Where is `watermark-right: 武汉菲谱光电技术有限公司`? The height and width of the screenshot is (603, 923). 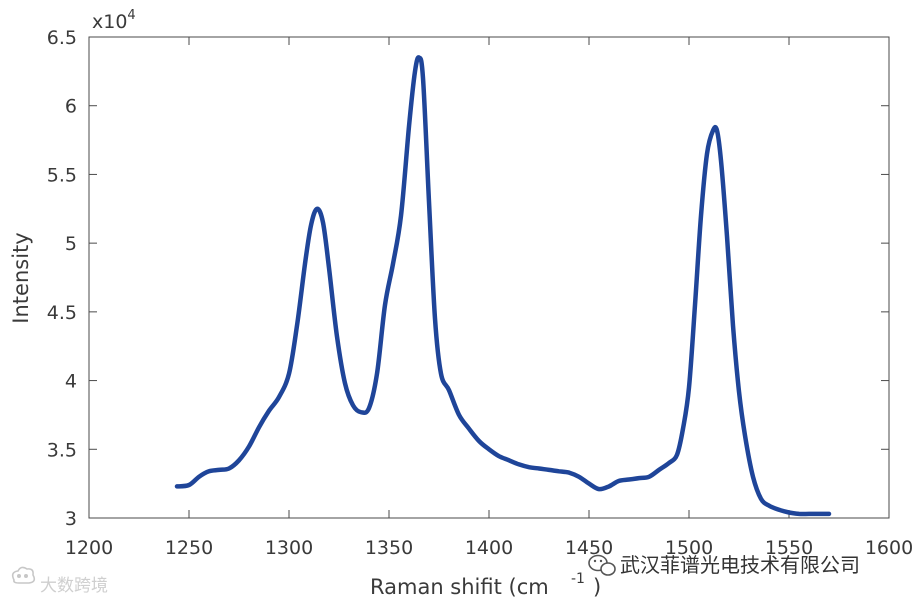 watermark-right: 武汉菲谱光电技术有限公司 is located at coordinates (724, 565).